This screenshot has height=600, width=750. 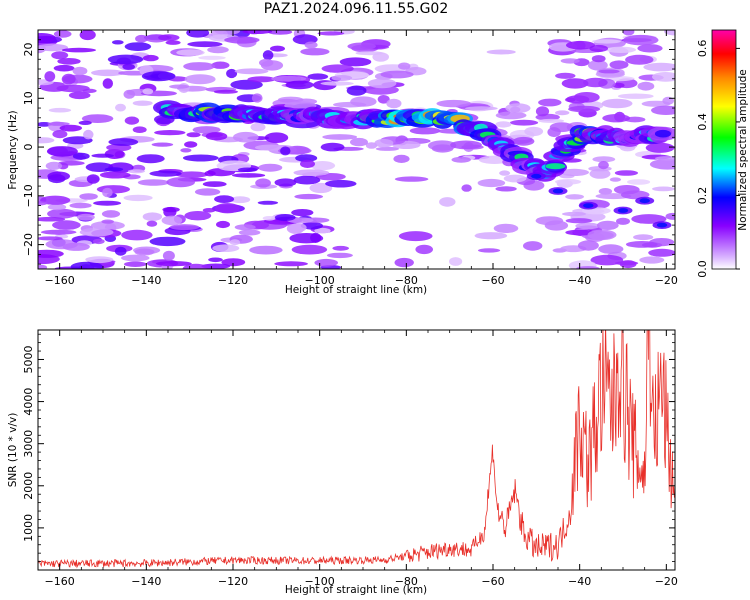 What do you see at coordinates (28, 402) in the screenshot?
I see `y-tick-label: 4000` at bounding box center [28, 402].